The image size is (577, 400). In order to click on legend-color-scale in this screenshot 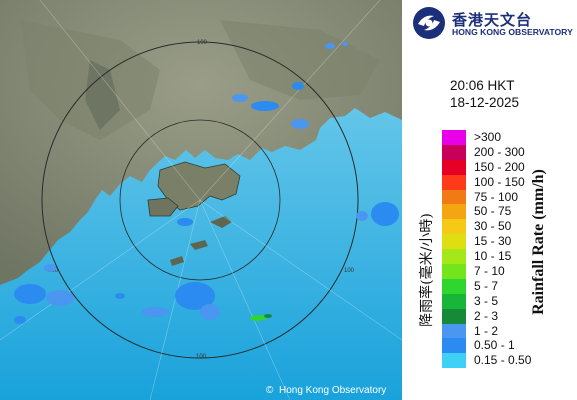, I will do `click(454, 249)`.